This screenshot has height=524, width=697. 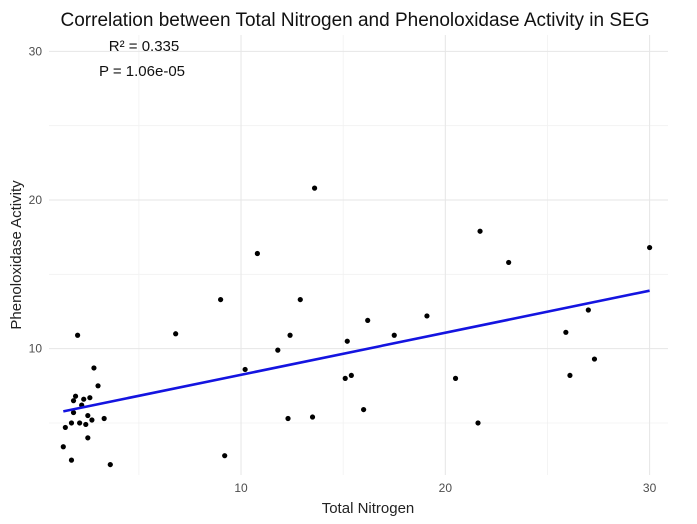 I want to click on y-axis-title: Phenoloxidase Activity, so click(x=16, y=255).